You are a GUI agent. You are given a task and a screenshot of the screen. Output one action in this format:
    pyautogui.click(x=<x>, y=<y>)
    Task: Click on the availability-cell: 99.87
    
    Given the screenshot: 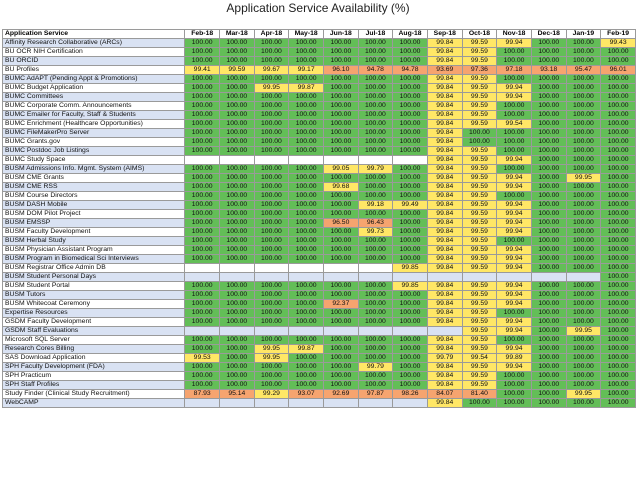 What is the action you would take?
    pyautogui.click(x=306, y=88)
    